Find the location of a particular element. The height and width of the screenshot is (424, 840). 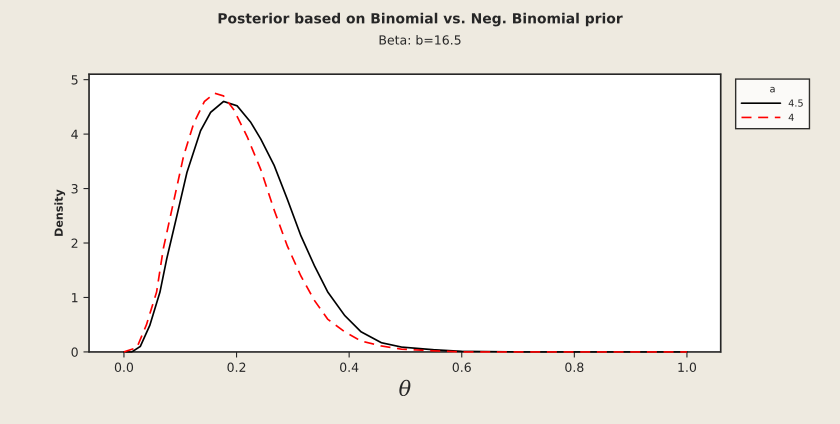

legend-title: a is located at coordinates (772, 89).